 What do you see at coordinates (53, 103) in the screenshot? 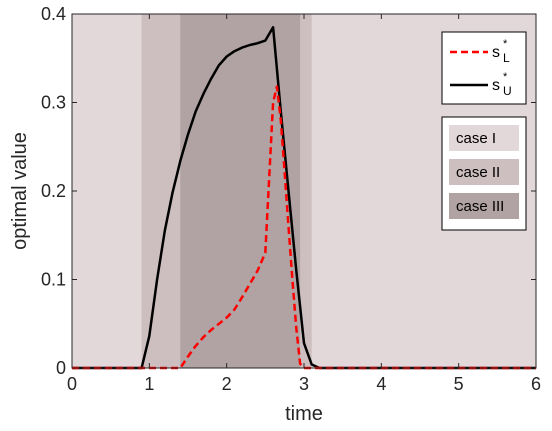
I see `y-tick-label: 0.3` at bounding box center [53, 103].